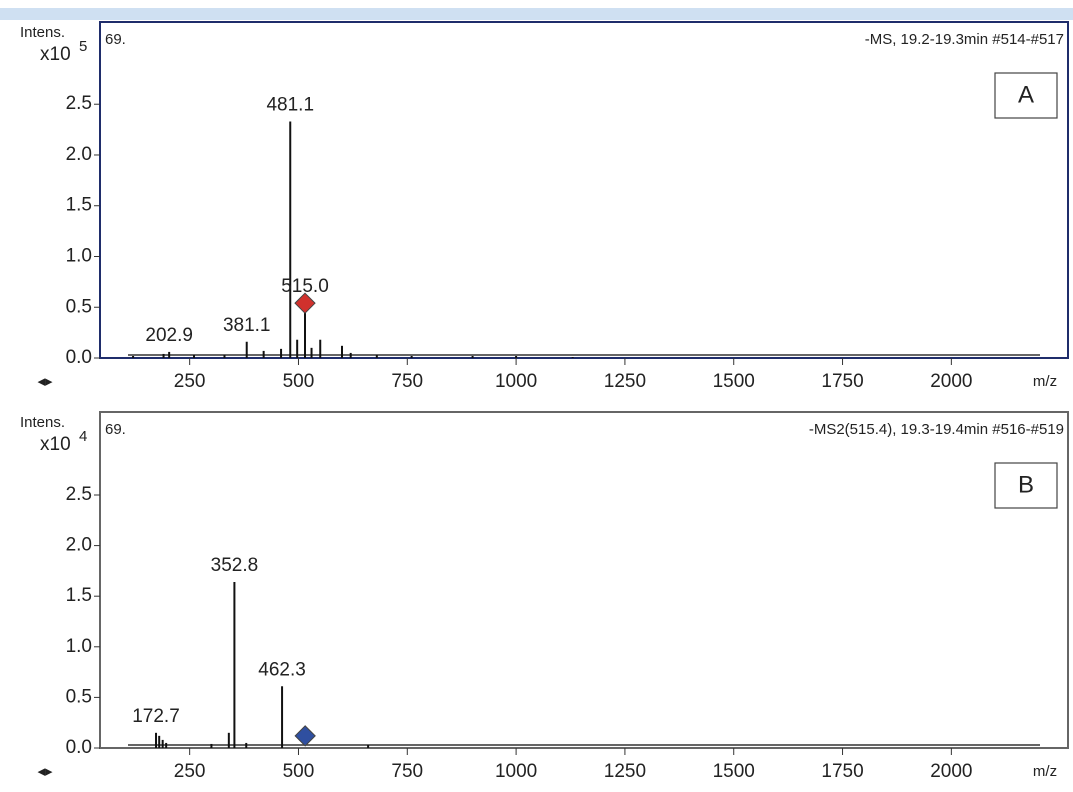 This screenshot has height=792, width=1073. I want to click on panel-label: B, so click(1026, 484).